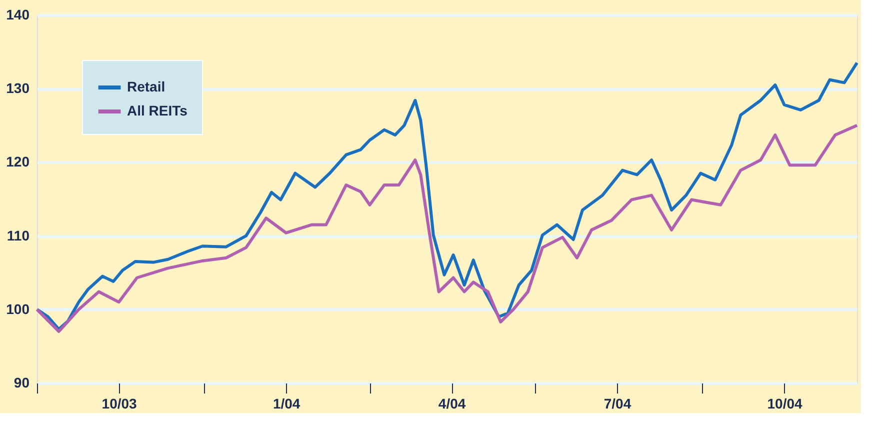 The image size is (879, 426). Describe the element at coordinates (120, 404) in the screenshot. I see `x-tick-label: 10/03` at that location.